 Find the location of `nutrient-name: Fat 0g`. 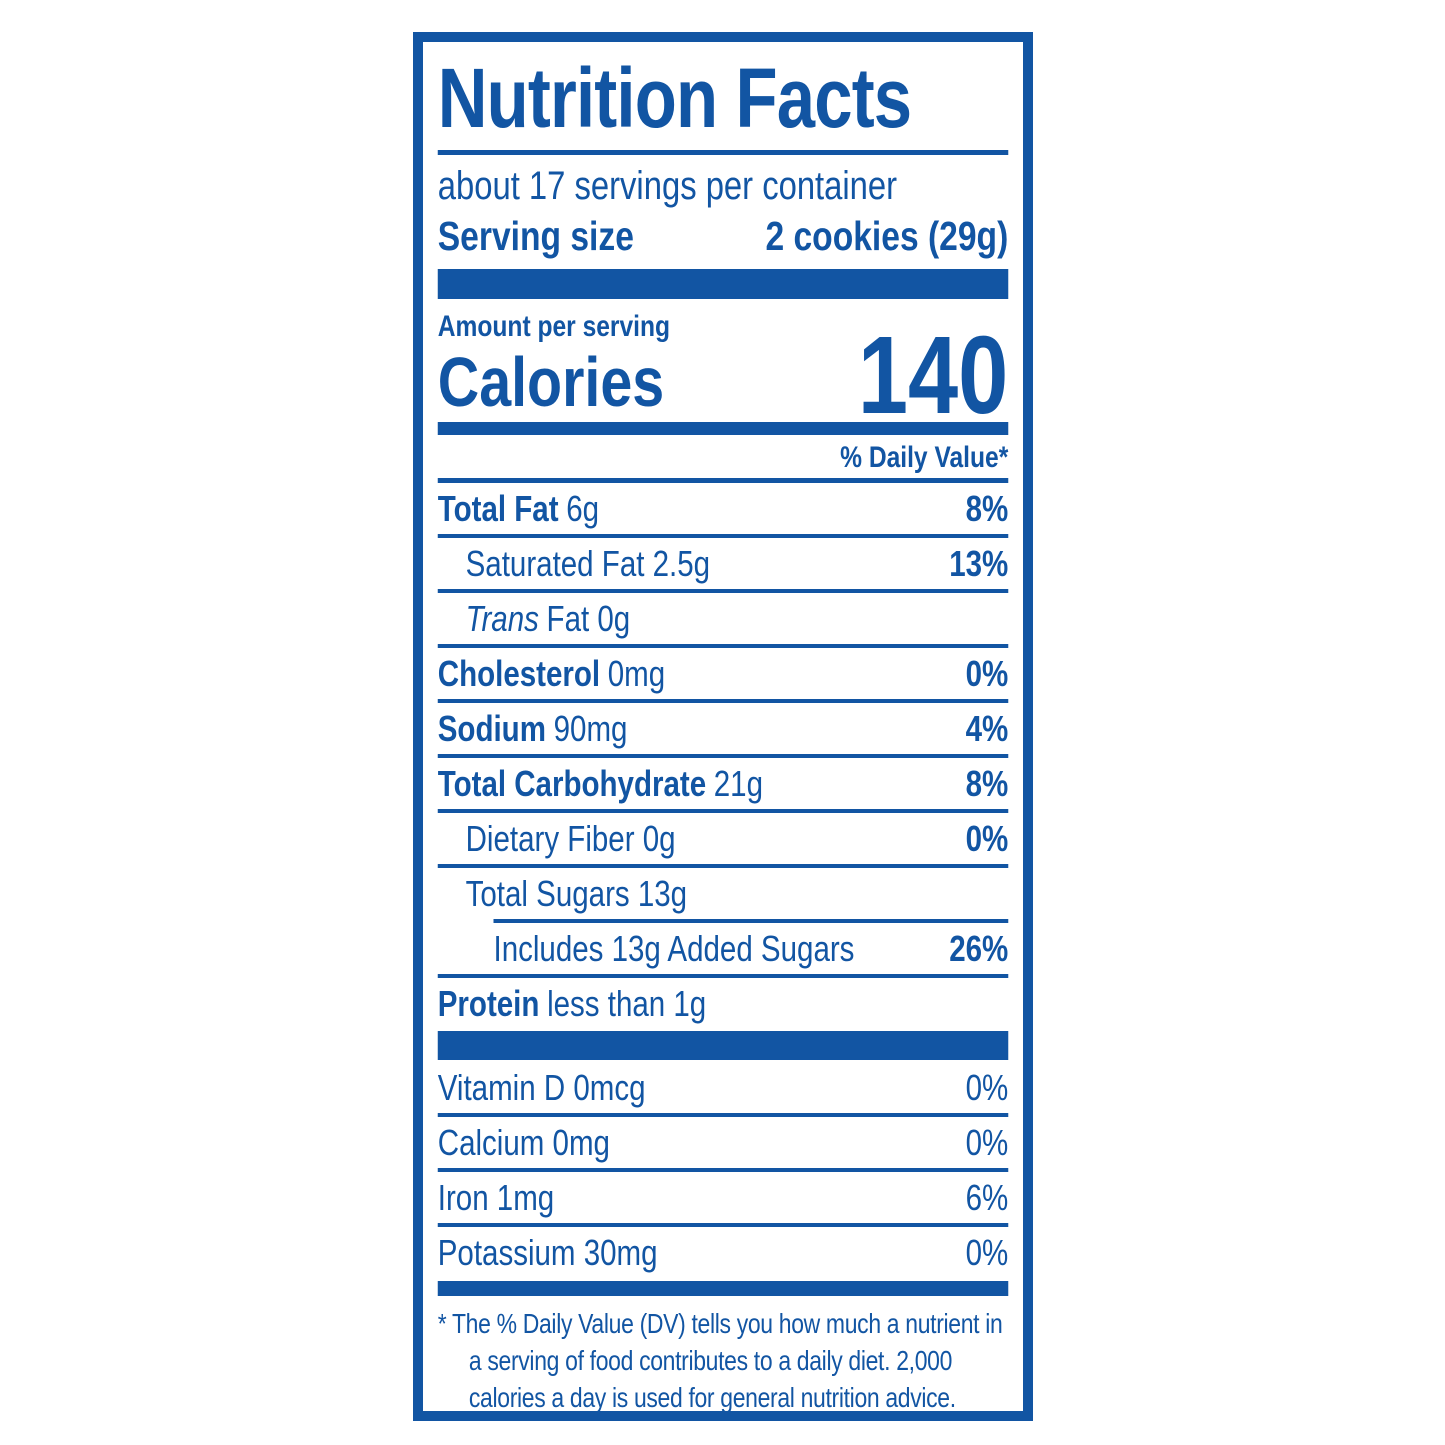

nutrient-name: Fat 0g is located at coordinates (588, 618).